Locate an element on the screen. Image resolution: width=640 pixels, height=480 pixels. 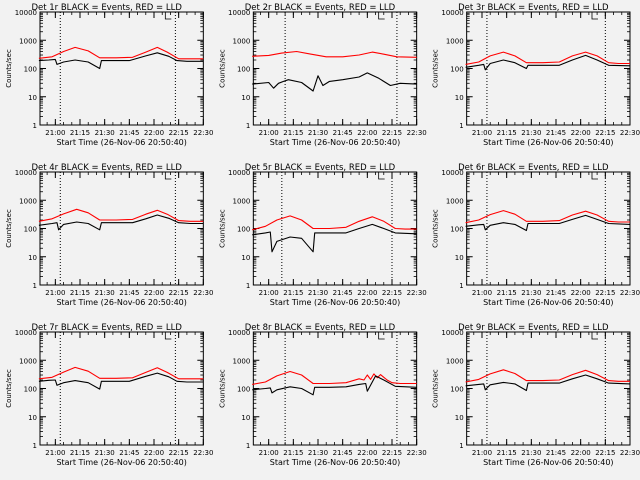
panel-title: Det 4r BLACK = Events, RED = LLD is located at coordinates (106, 168).